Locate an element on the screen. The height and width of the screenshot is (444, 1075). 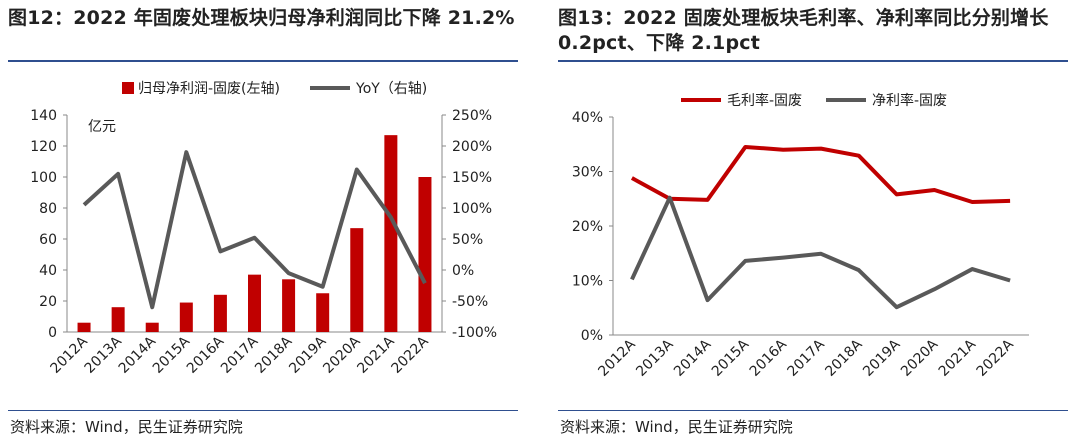
legend-label-line: YoY（右轴) is located at coordinates (391, 89).